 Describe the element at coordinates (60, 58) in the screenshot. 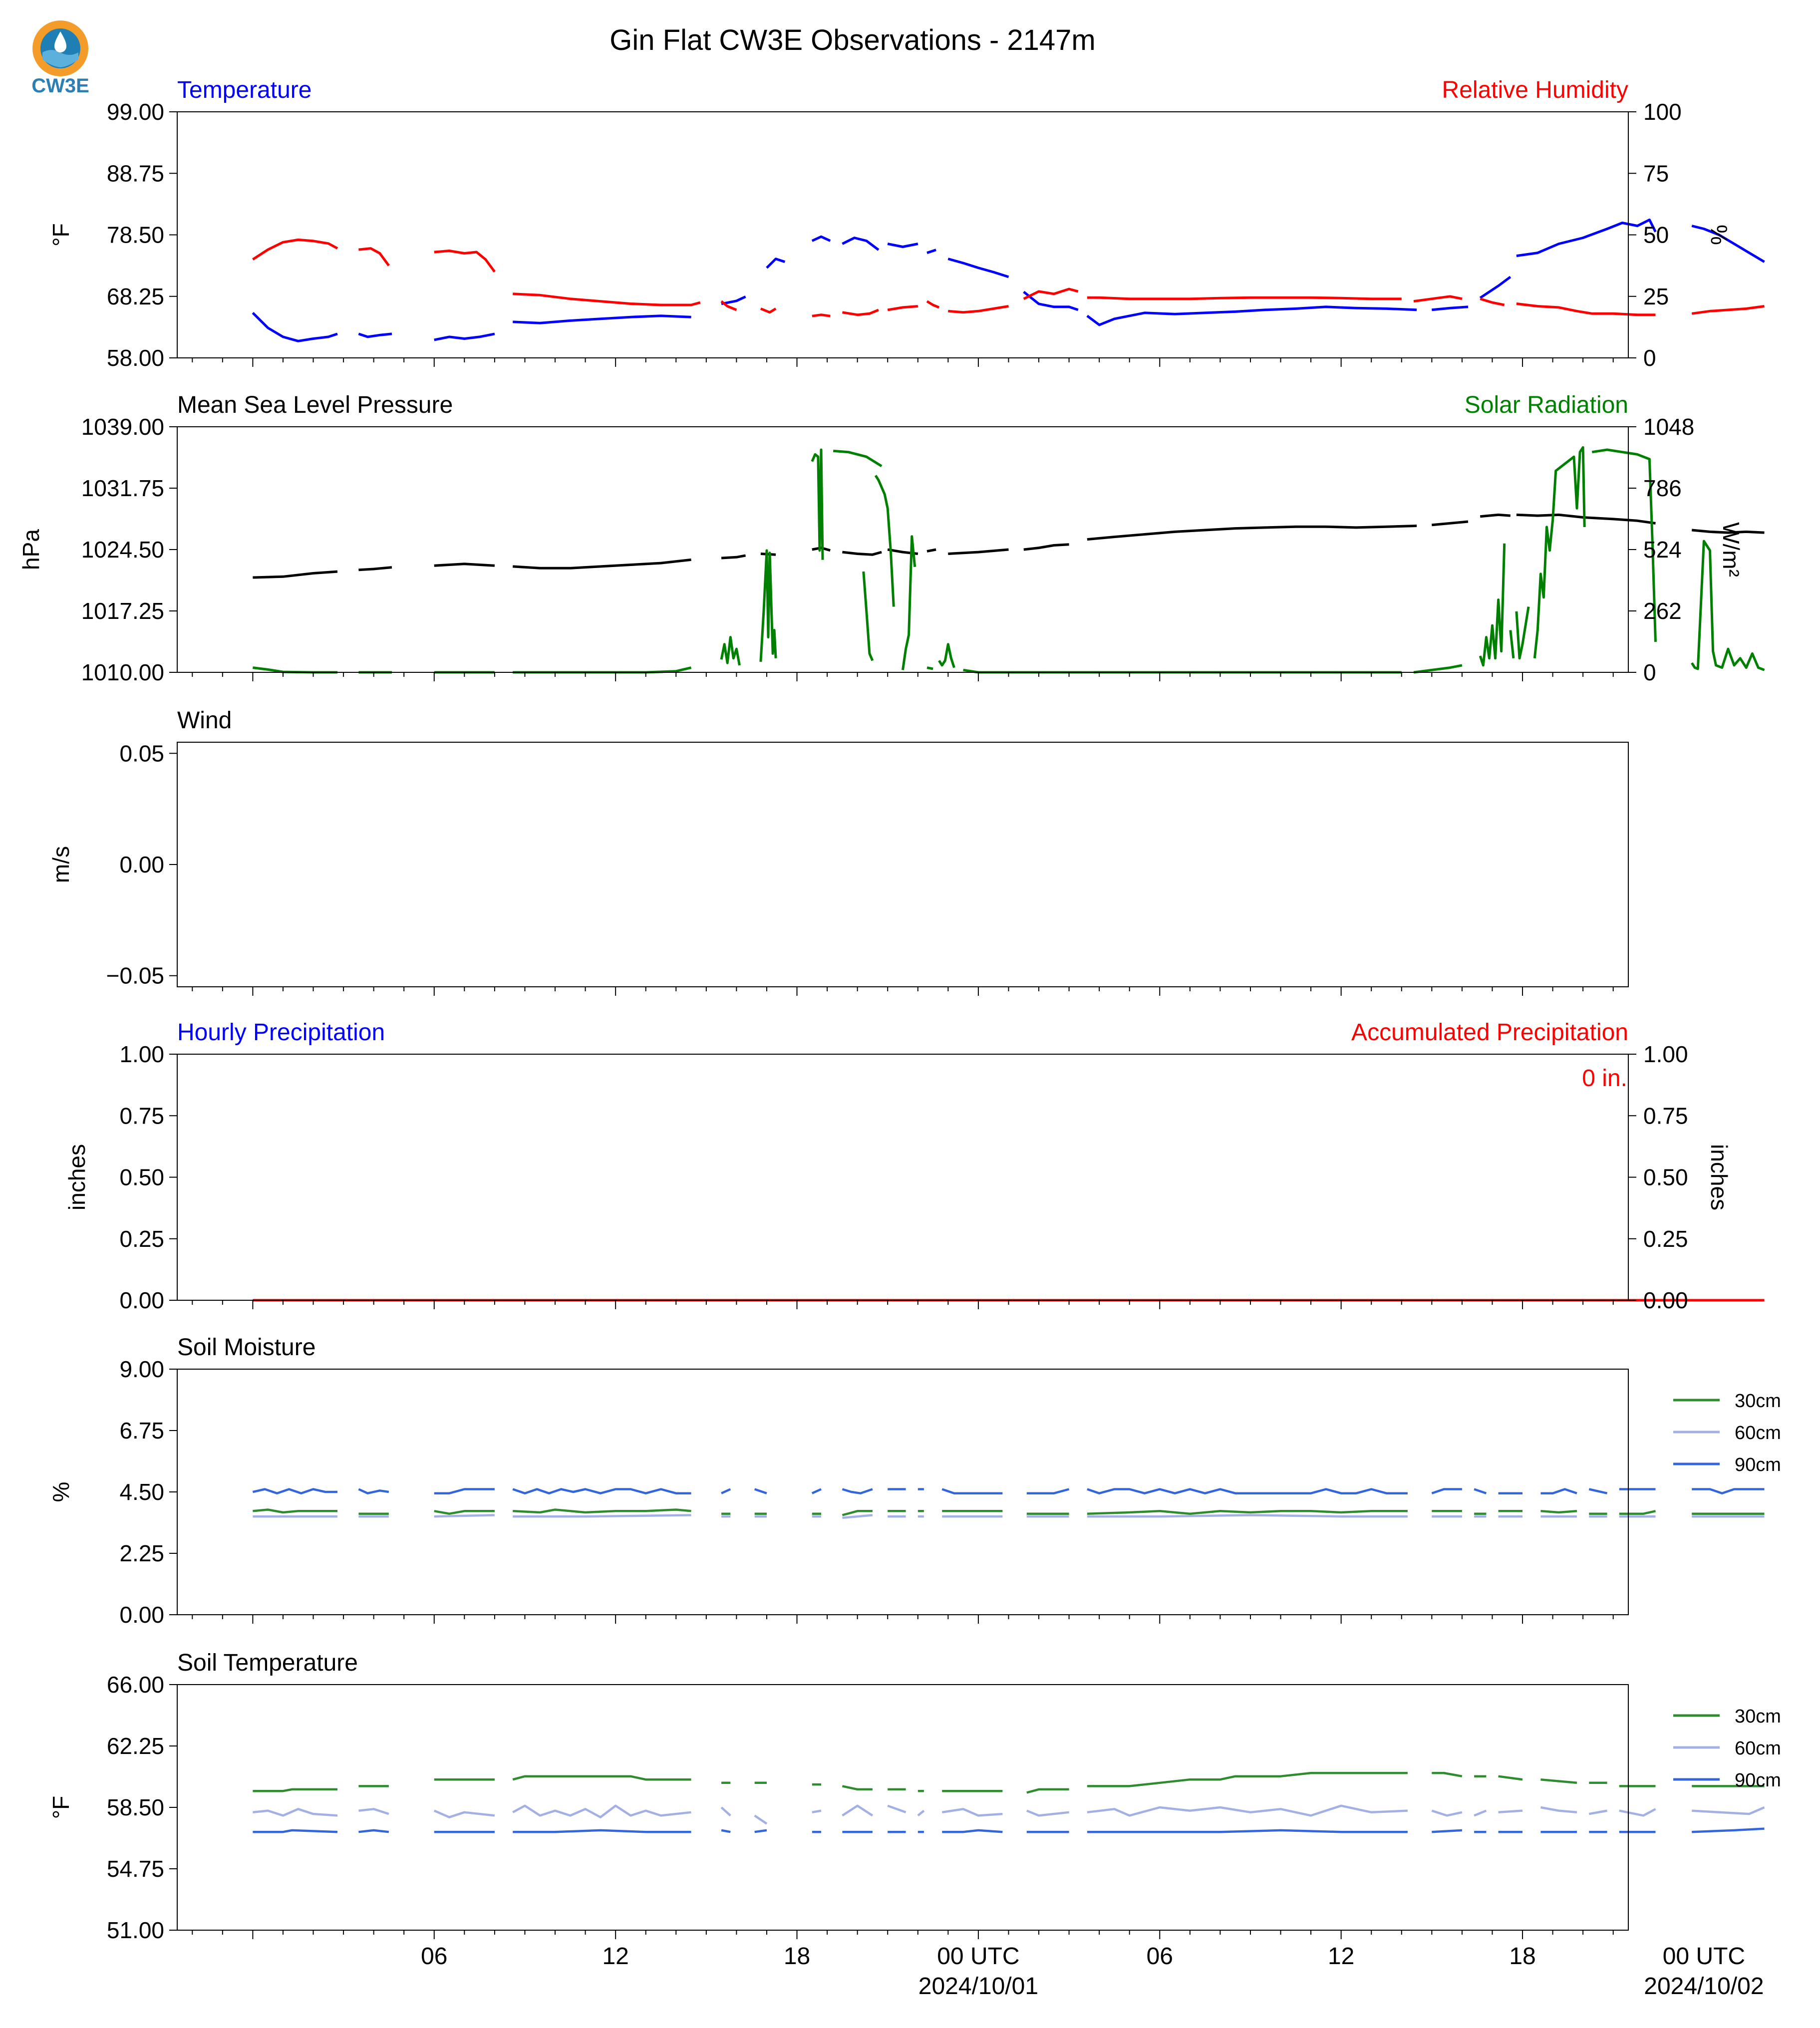

I see `logo-wave` at that location.